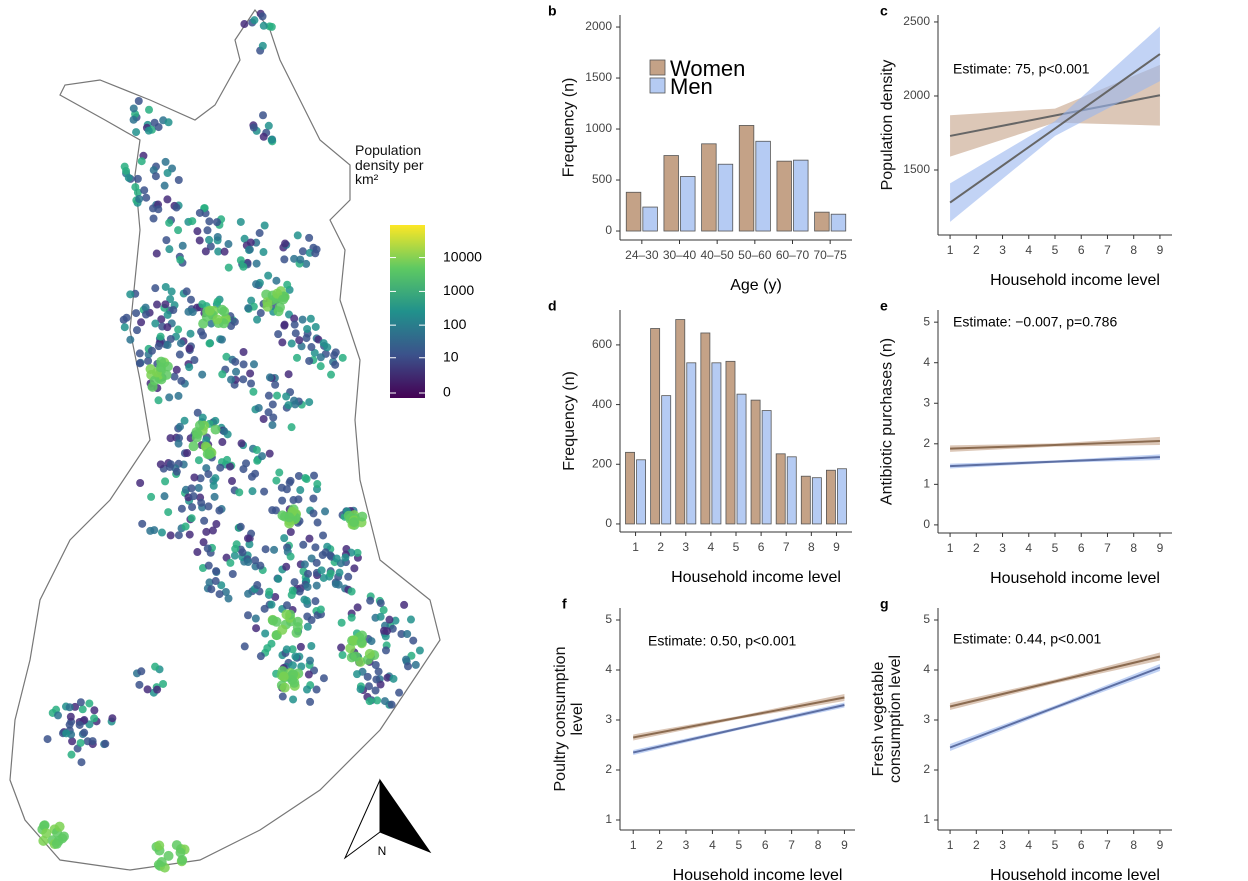 The height and width of the screenshot is (881, 1248). Describe the element at coordinates (707, 68) in the screenshot. I see `legend-label: Women` at that location.